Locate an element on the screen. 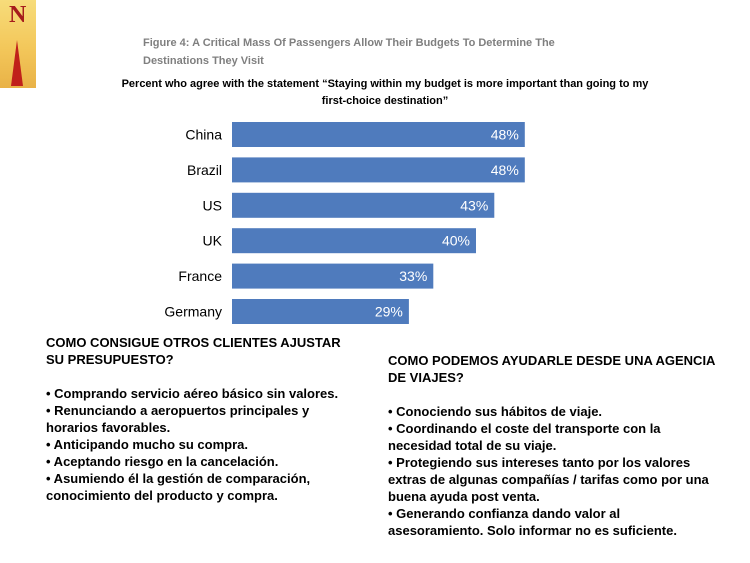 The height and width of the screenshot is (563, 750). bar-value-label: 29% is located at coordinates (389, 312).